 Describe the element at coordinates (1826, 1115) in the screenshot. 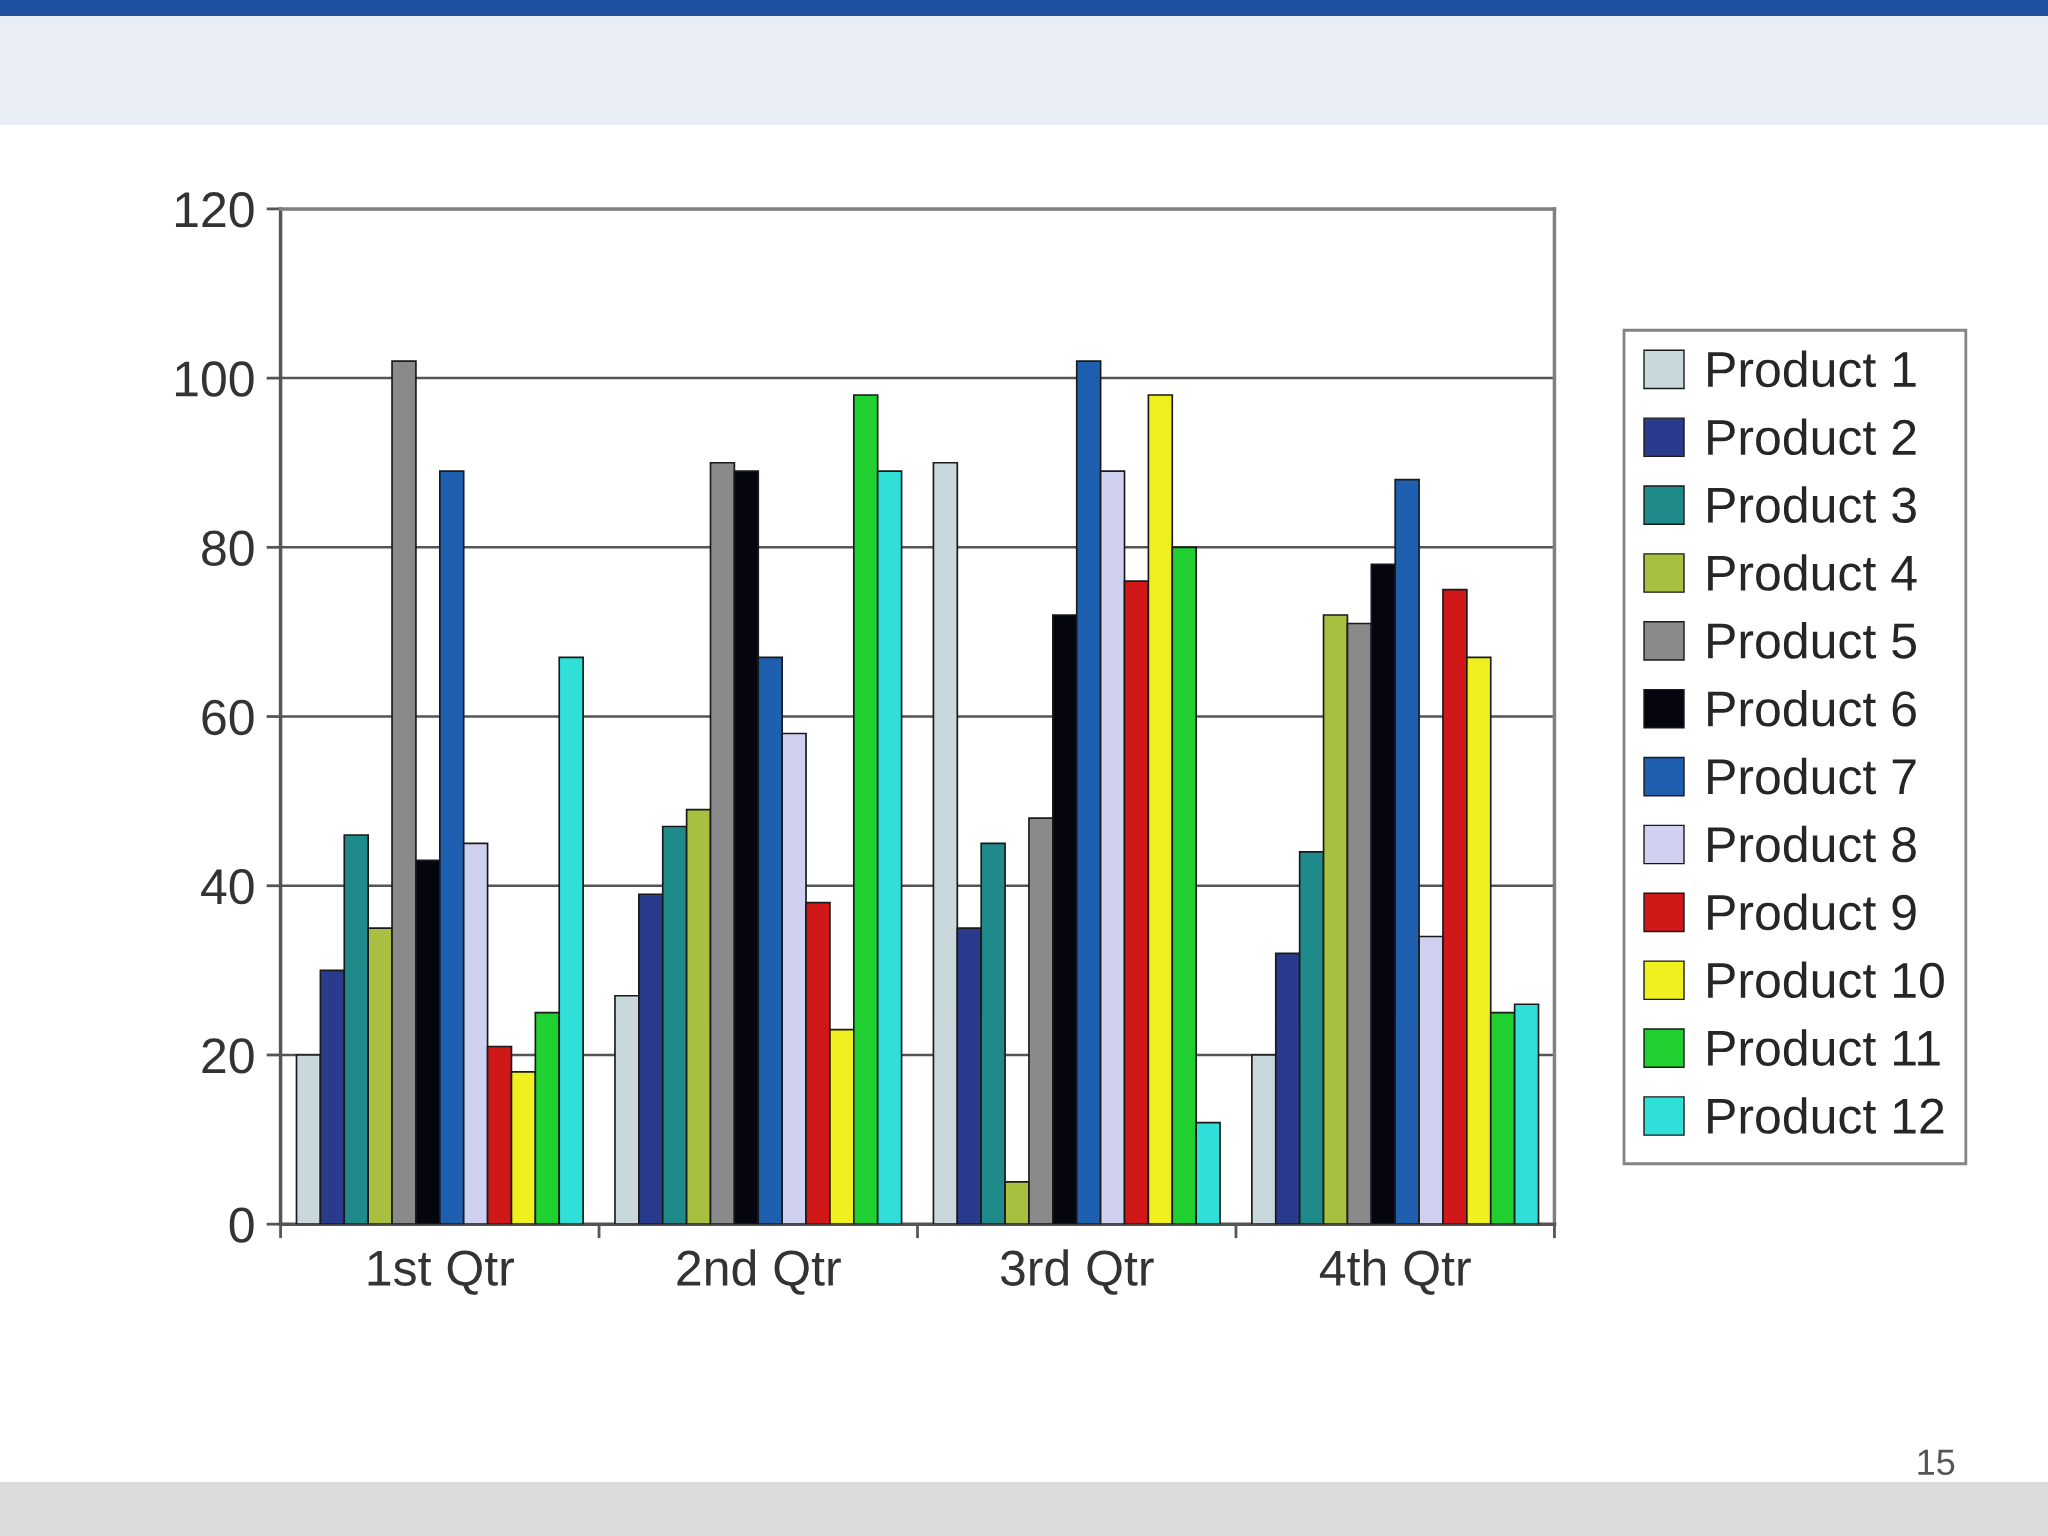

I see `legend-label: Product 12` at that location.